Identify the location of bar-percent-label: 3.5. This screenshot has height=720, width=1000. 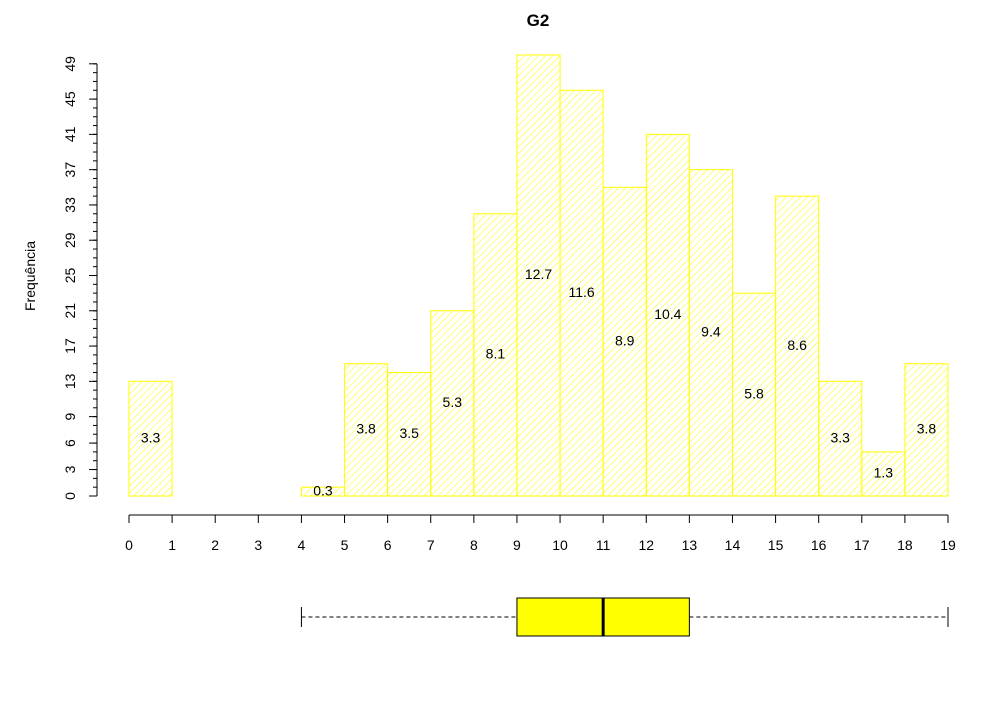
(409, 433).